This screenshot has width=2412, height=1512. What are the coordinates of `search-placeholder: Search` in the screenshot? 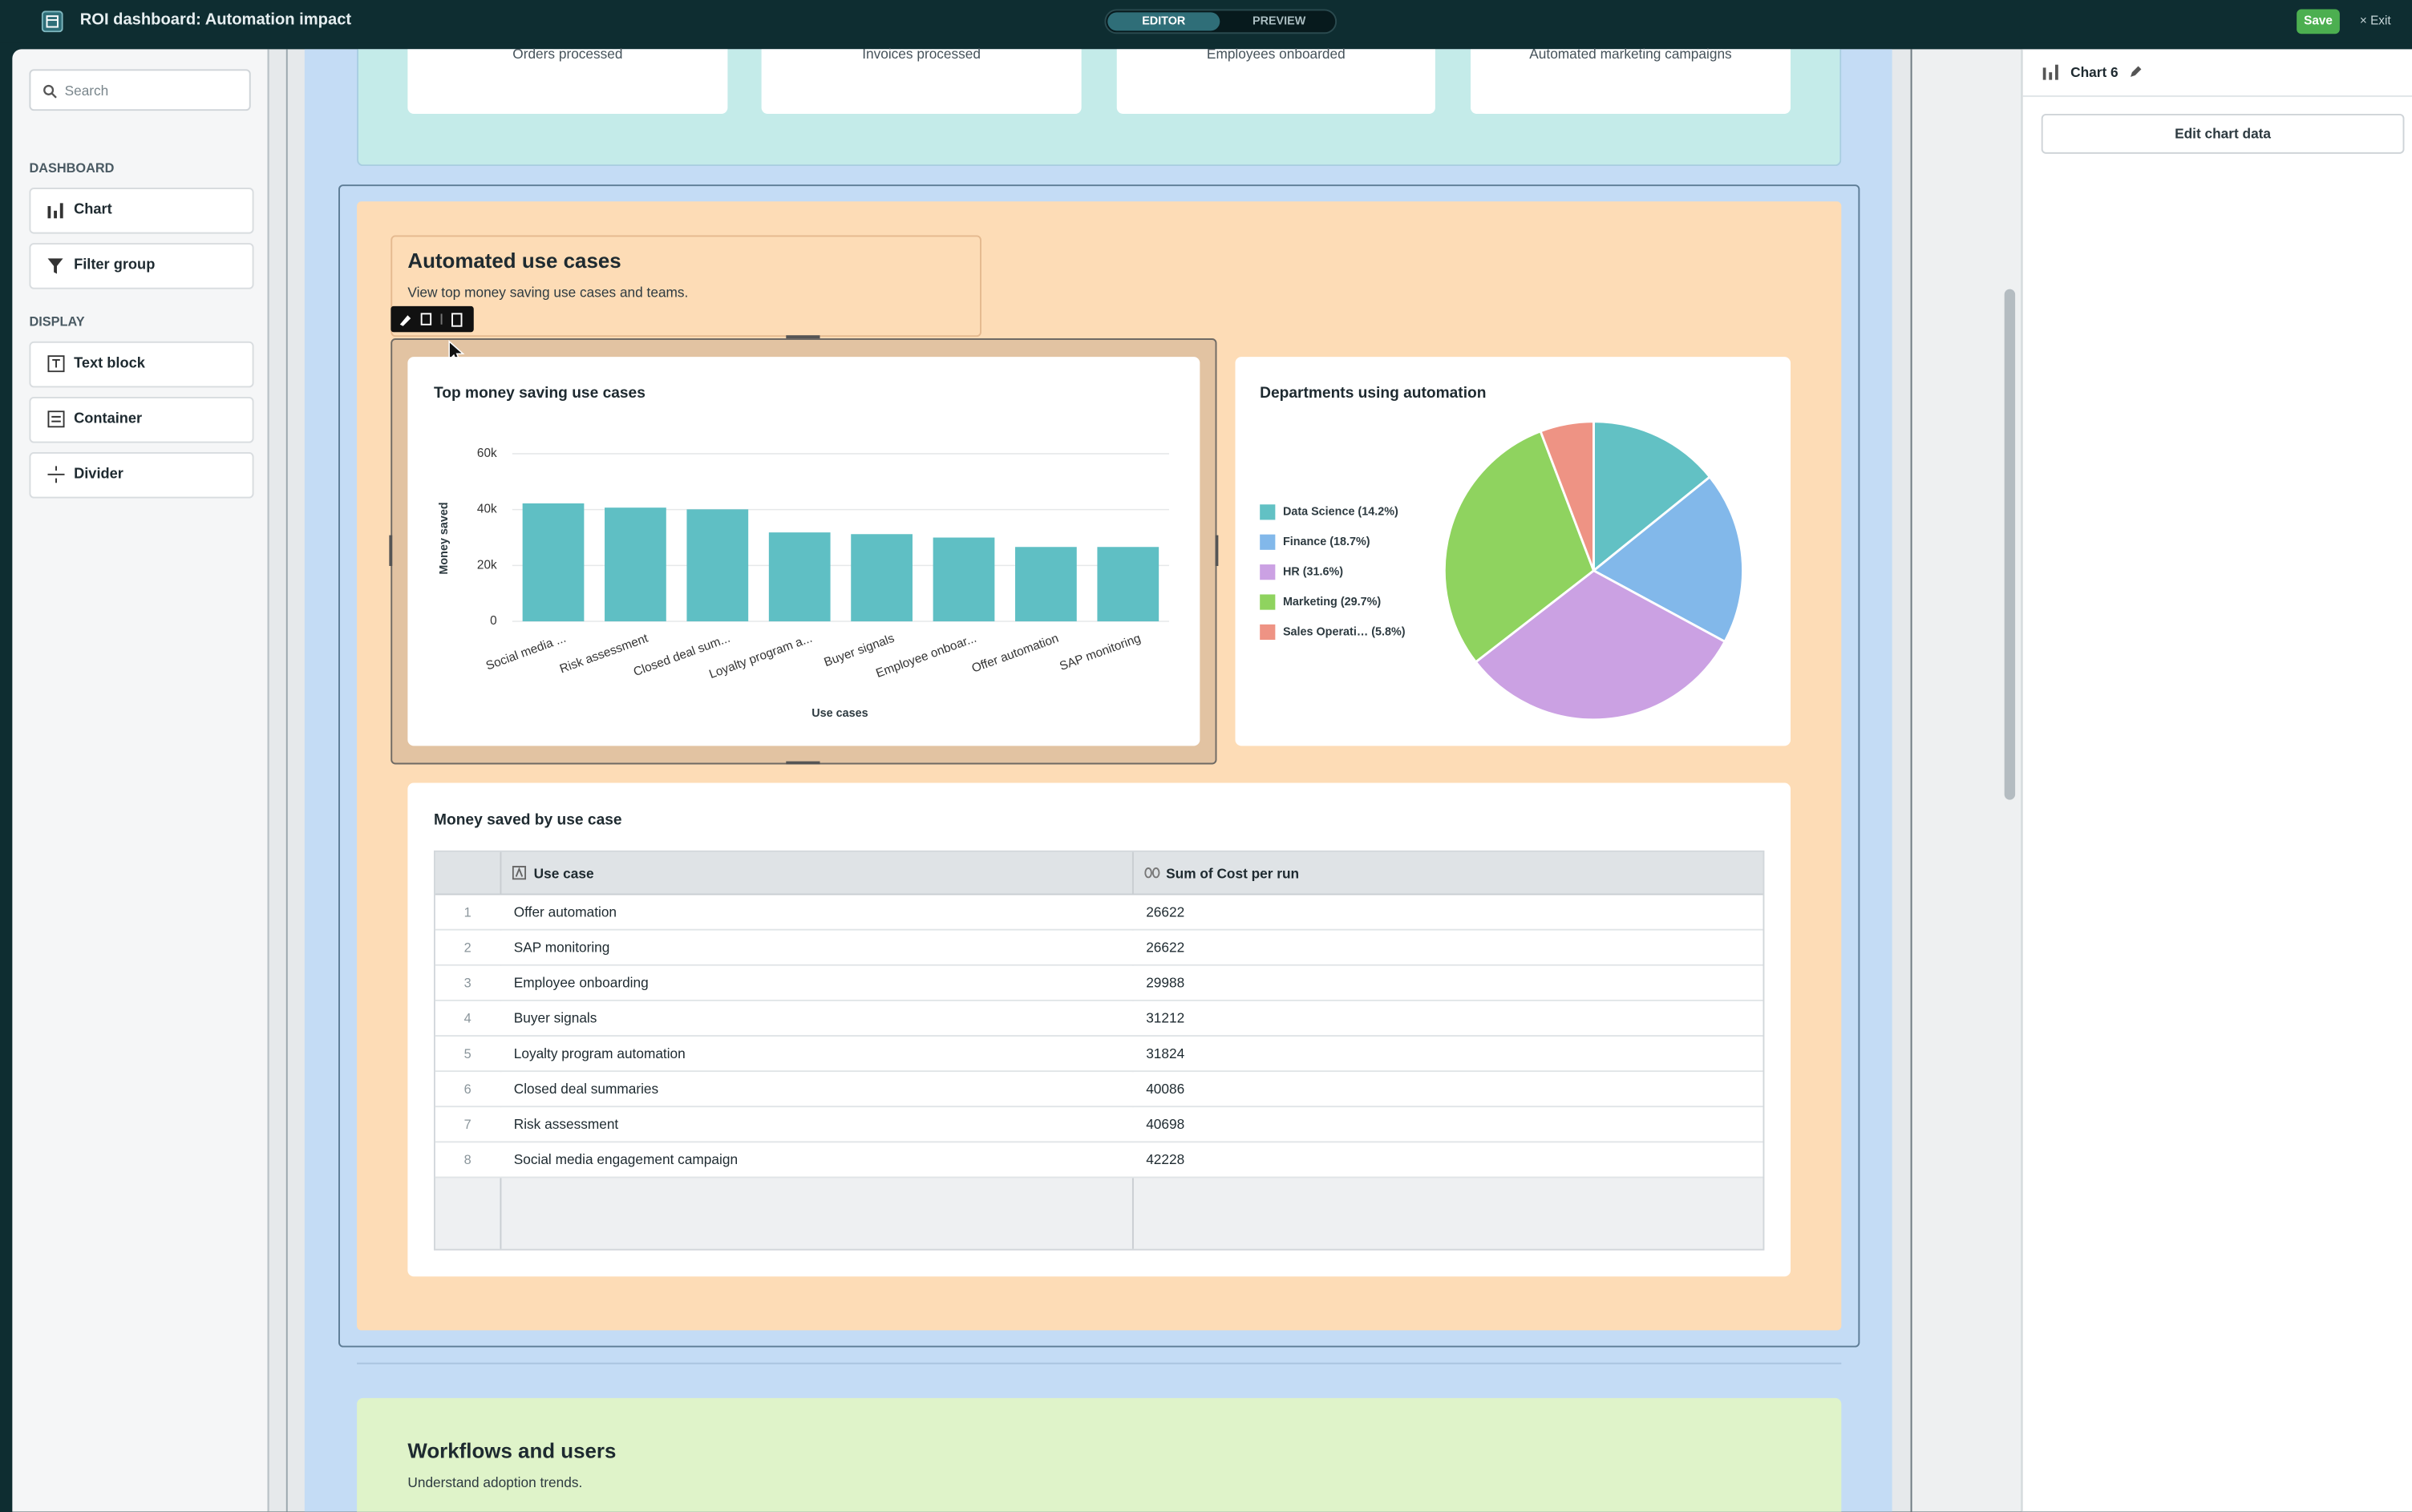 It's located at (87, 91).